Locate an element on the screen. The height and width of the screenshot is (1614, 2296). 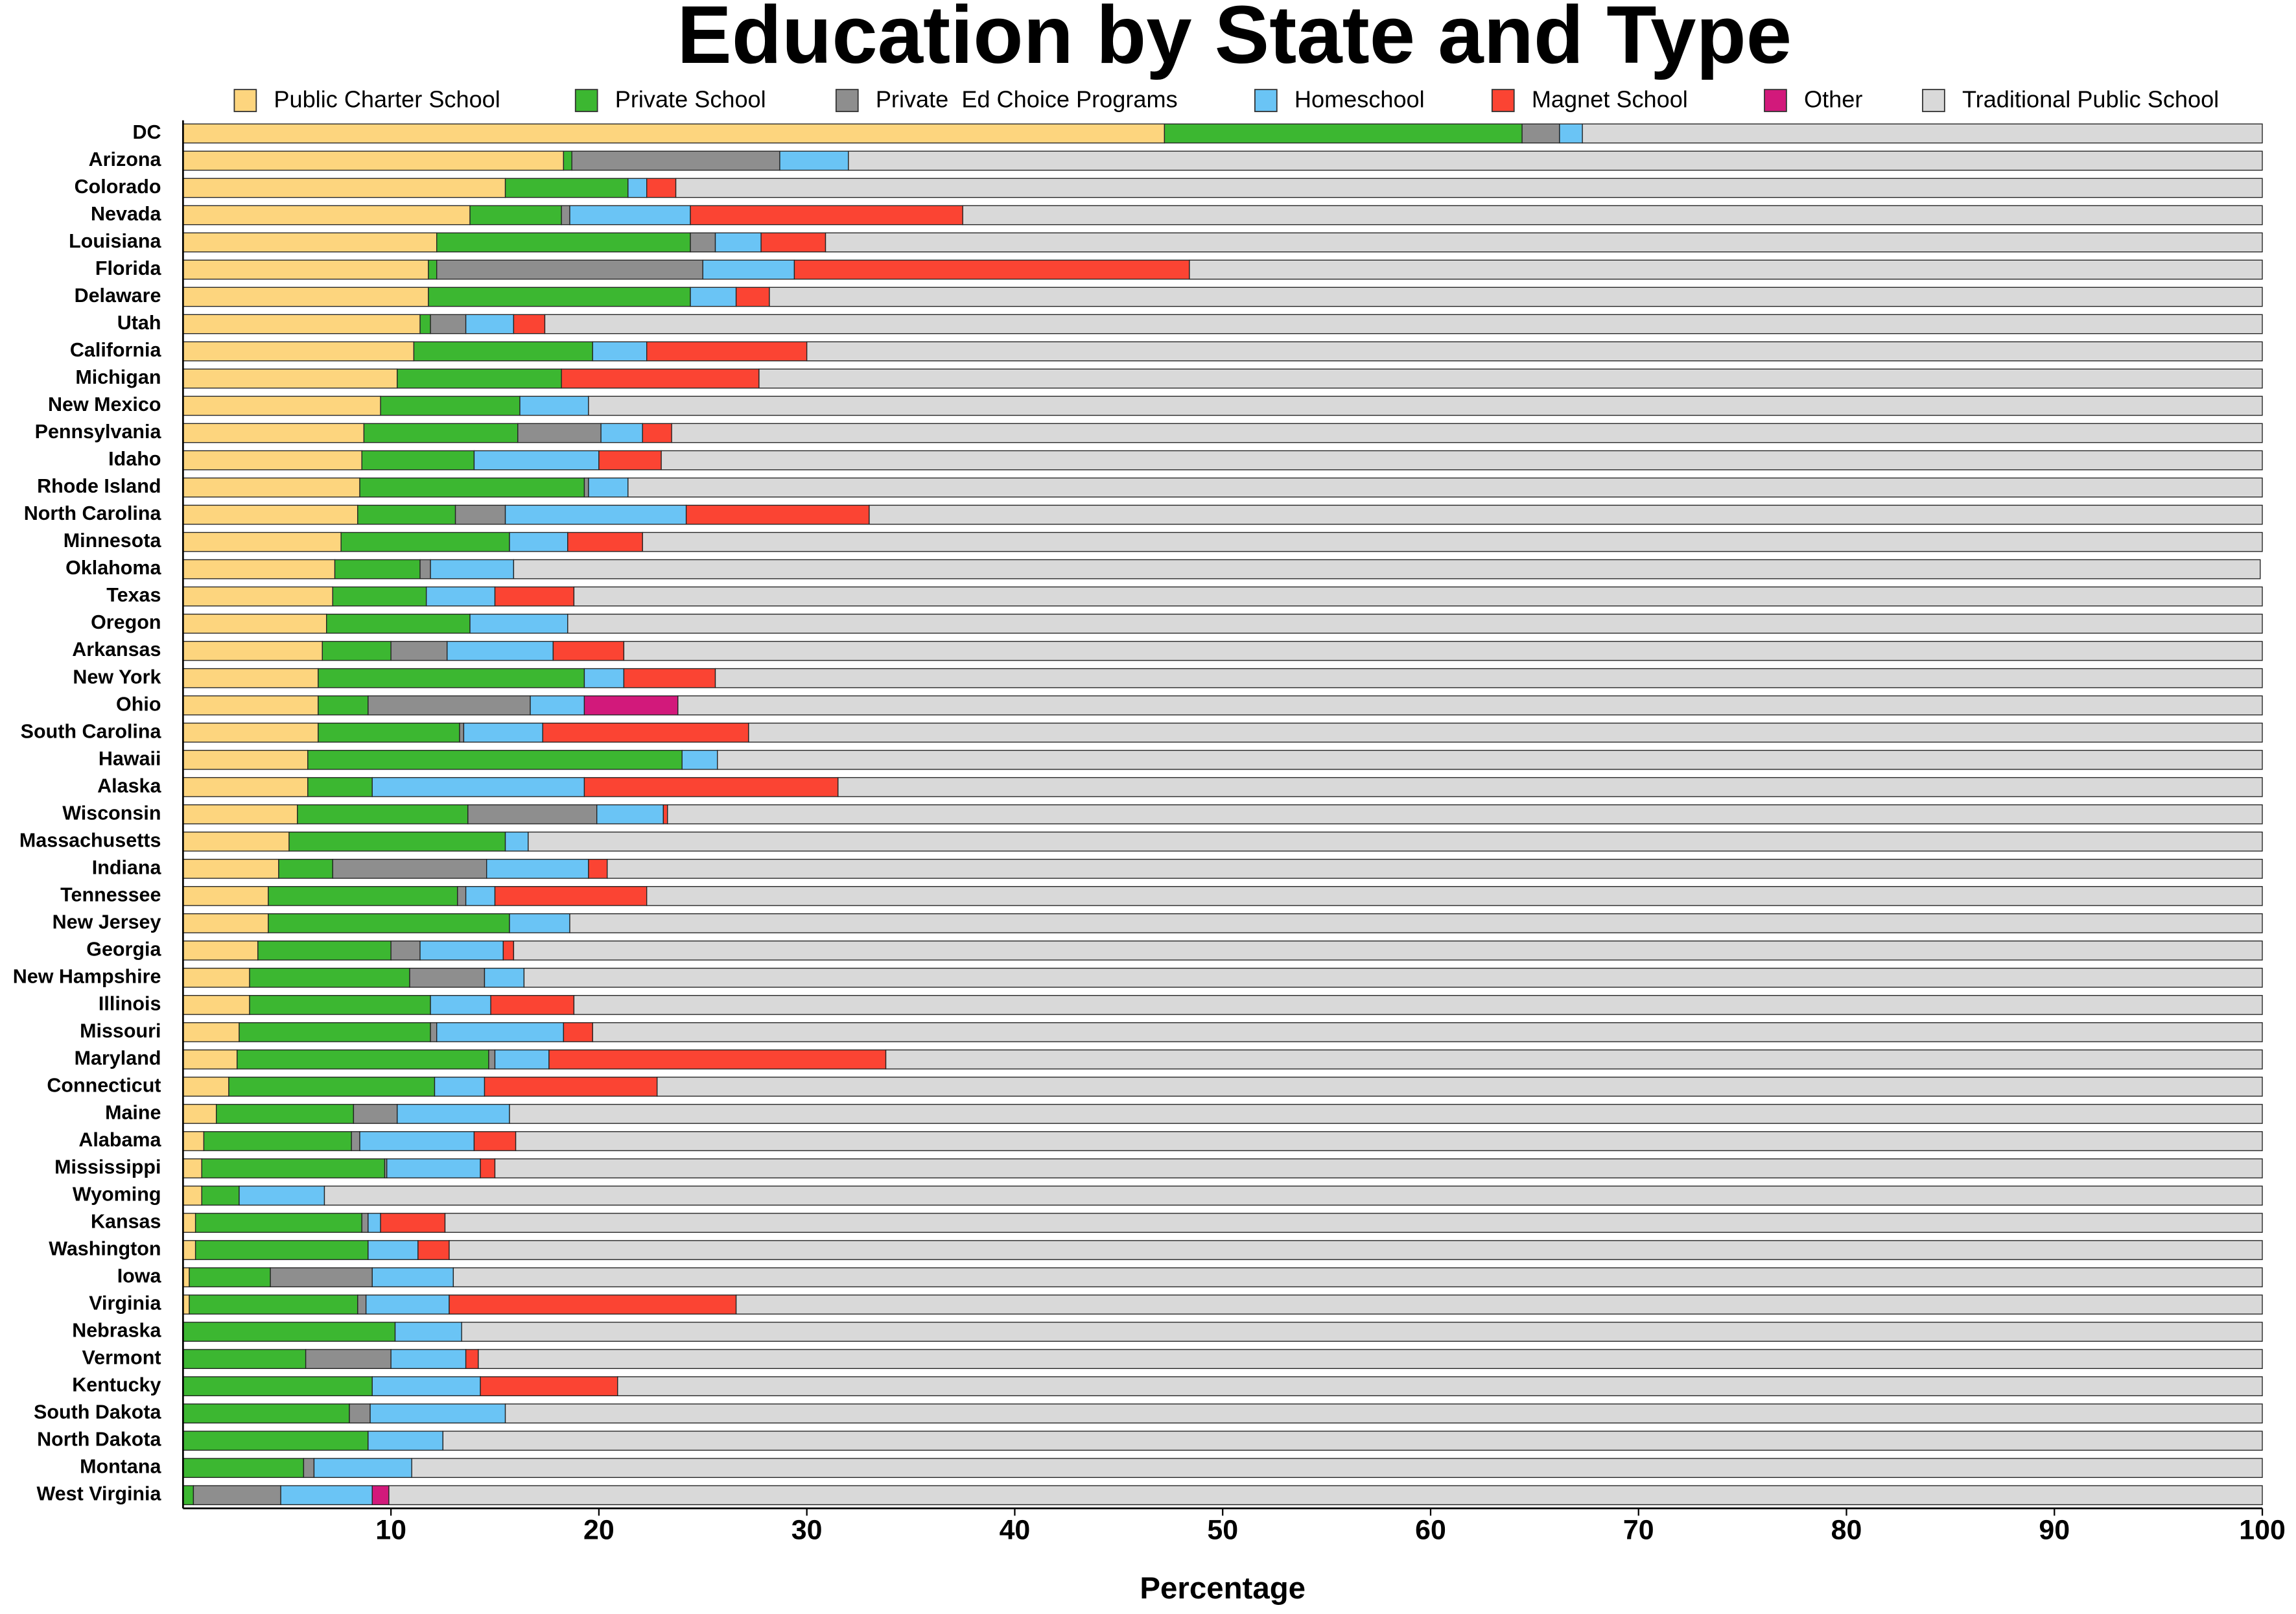
y-tick-label: Texas is located at coordinates (134, 595).